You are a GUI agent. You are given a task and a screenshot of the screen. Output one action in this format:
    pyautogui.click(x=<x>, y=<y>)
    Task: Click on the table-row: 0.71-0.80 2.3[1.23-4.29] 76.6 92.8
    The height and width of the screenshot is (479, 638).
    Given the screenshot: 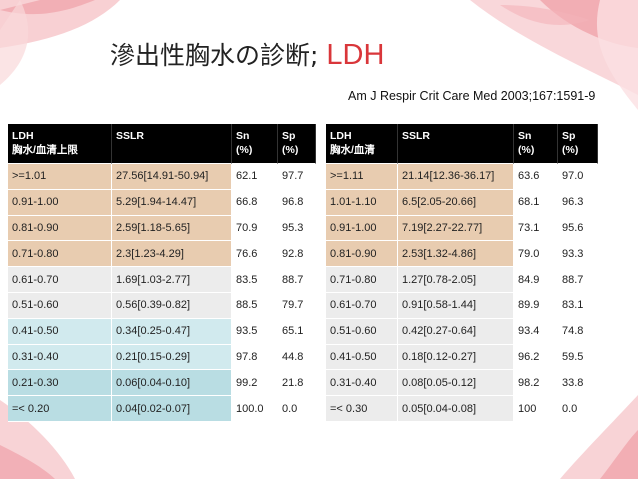 What is the action you would take?
    pyautogui.click(x=162, y=254)
    